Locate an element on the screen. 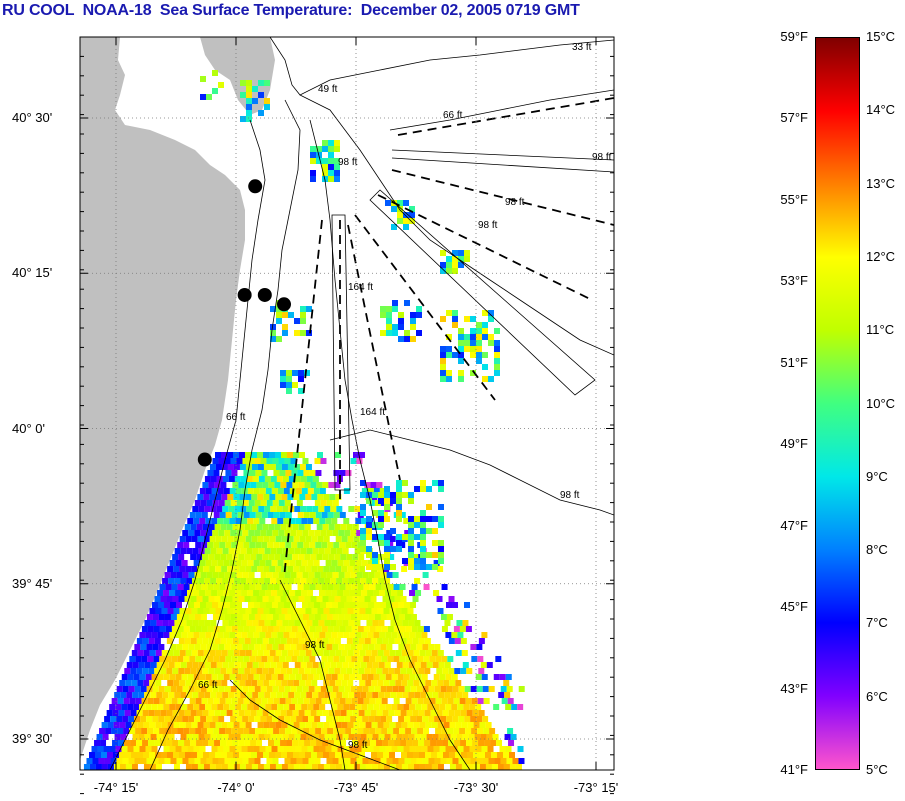 The height and width of the screenshot is (801, 905). lat-tick-label: 40° 30' is located at coordinates (32, 117).